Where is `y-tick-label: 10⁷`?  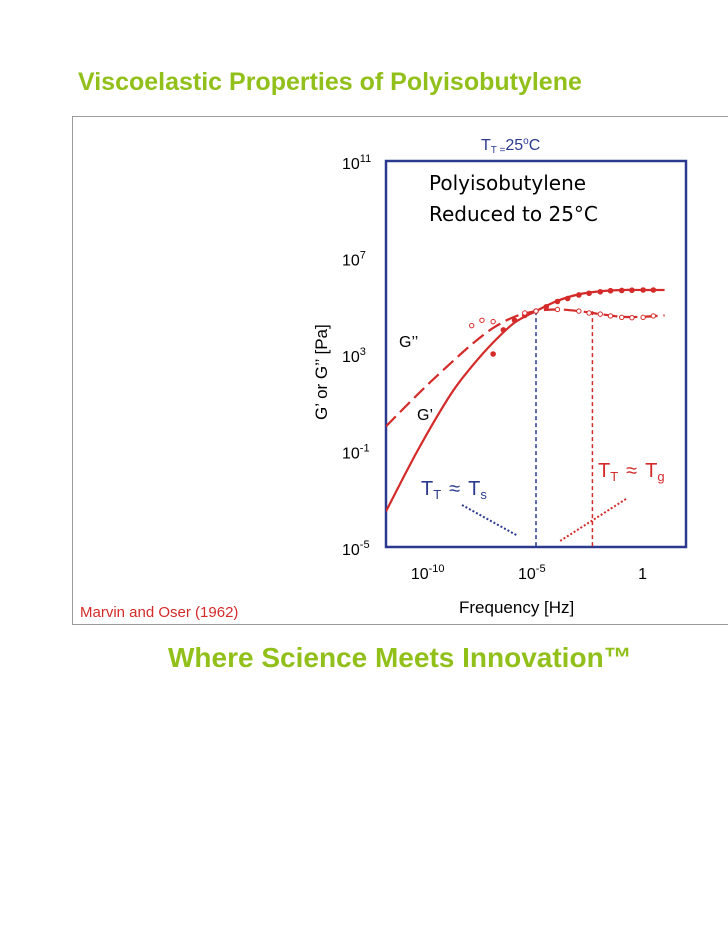
y-tick-label: 10⁷ is located at coordinates (354, 260).